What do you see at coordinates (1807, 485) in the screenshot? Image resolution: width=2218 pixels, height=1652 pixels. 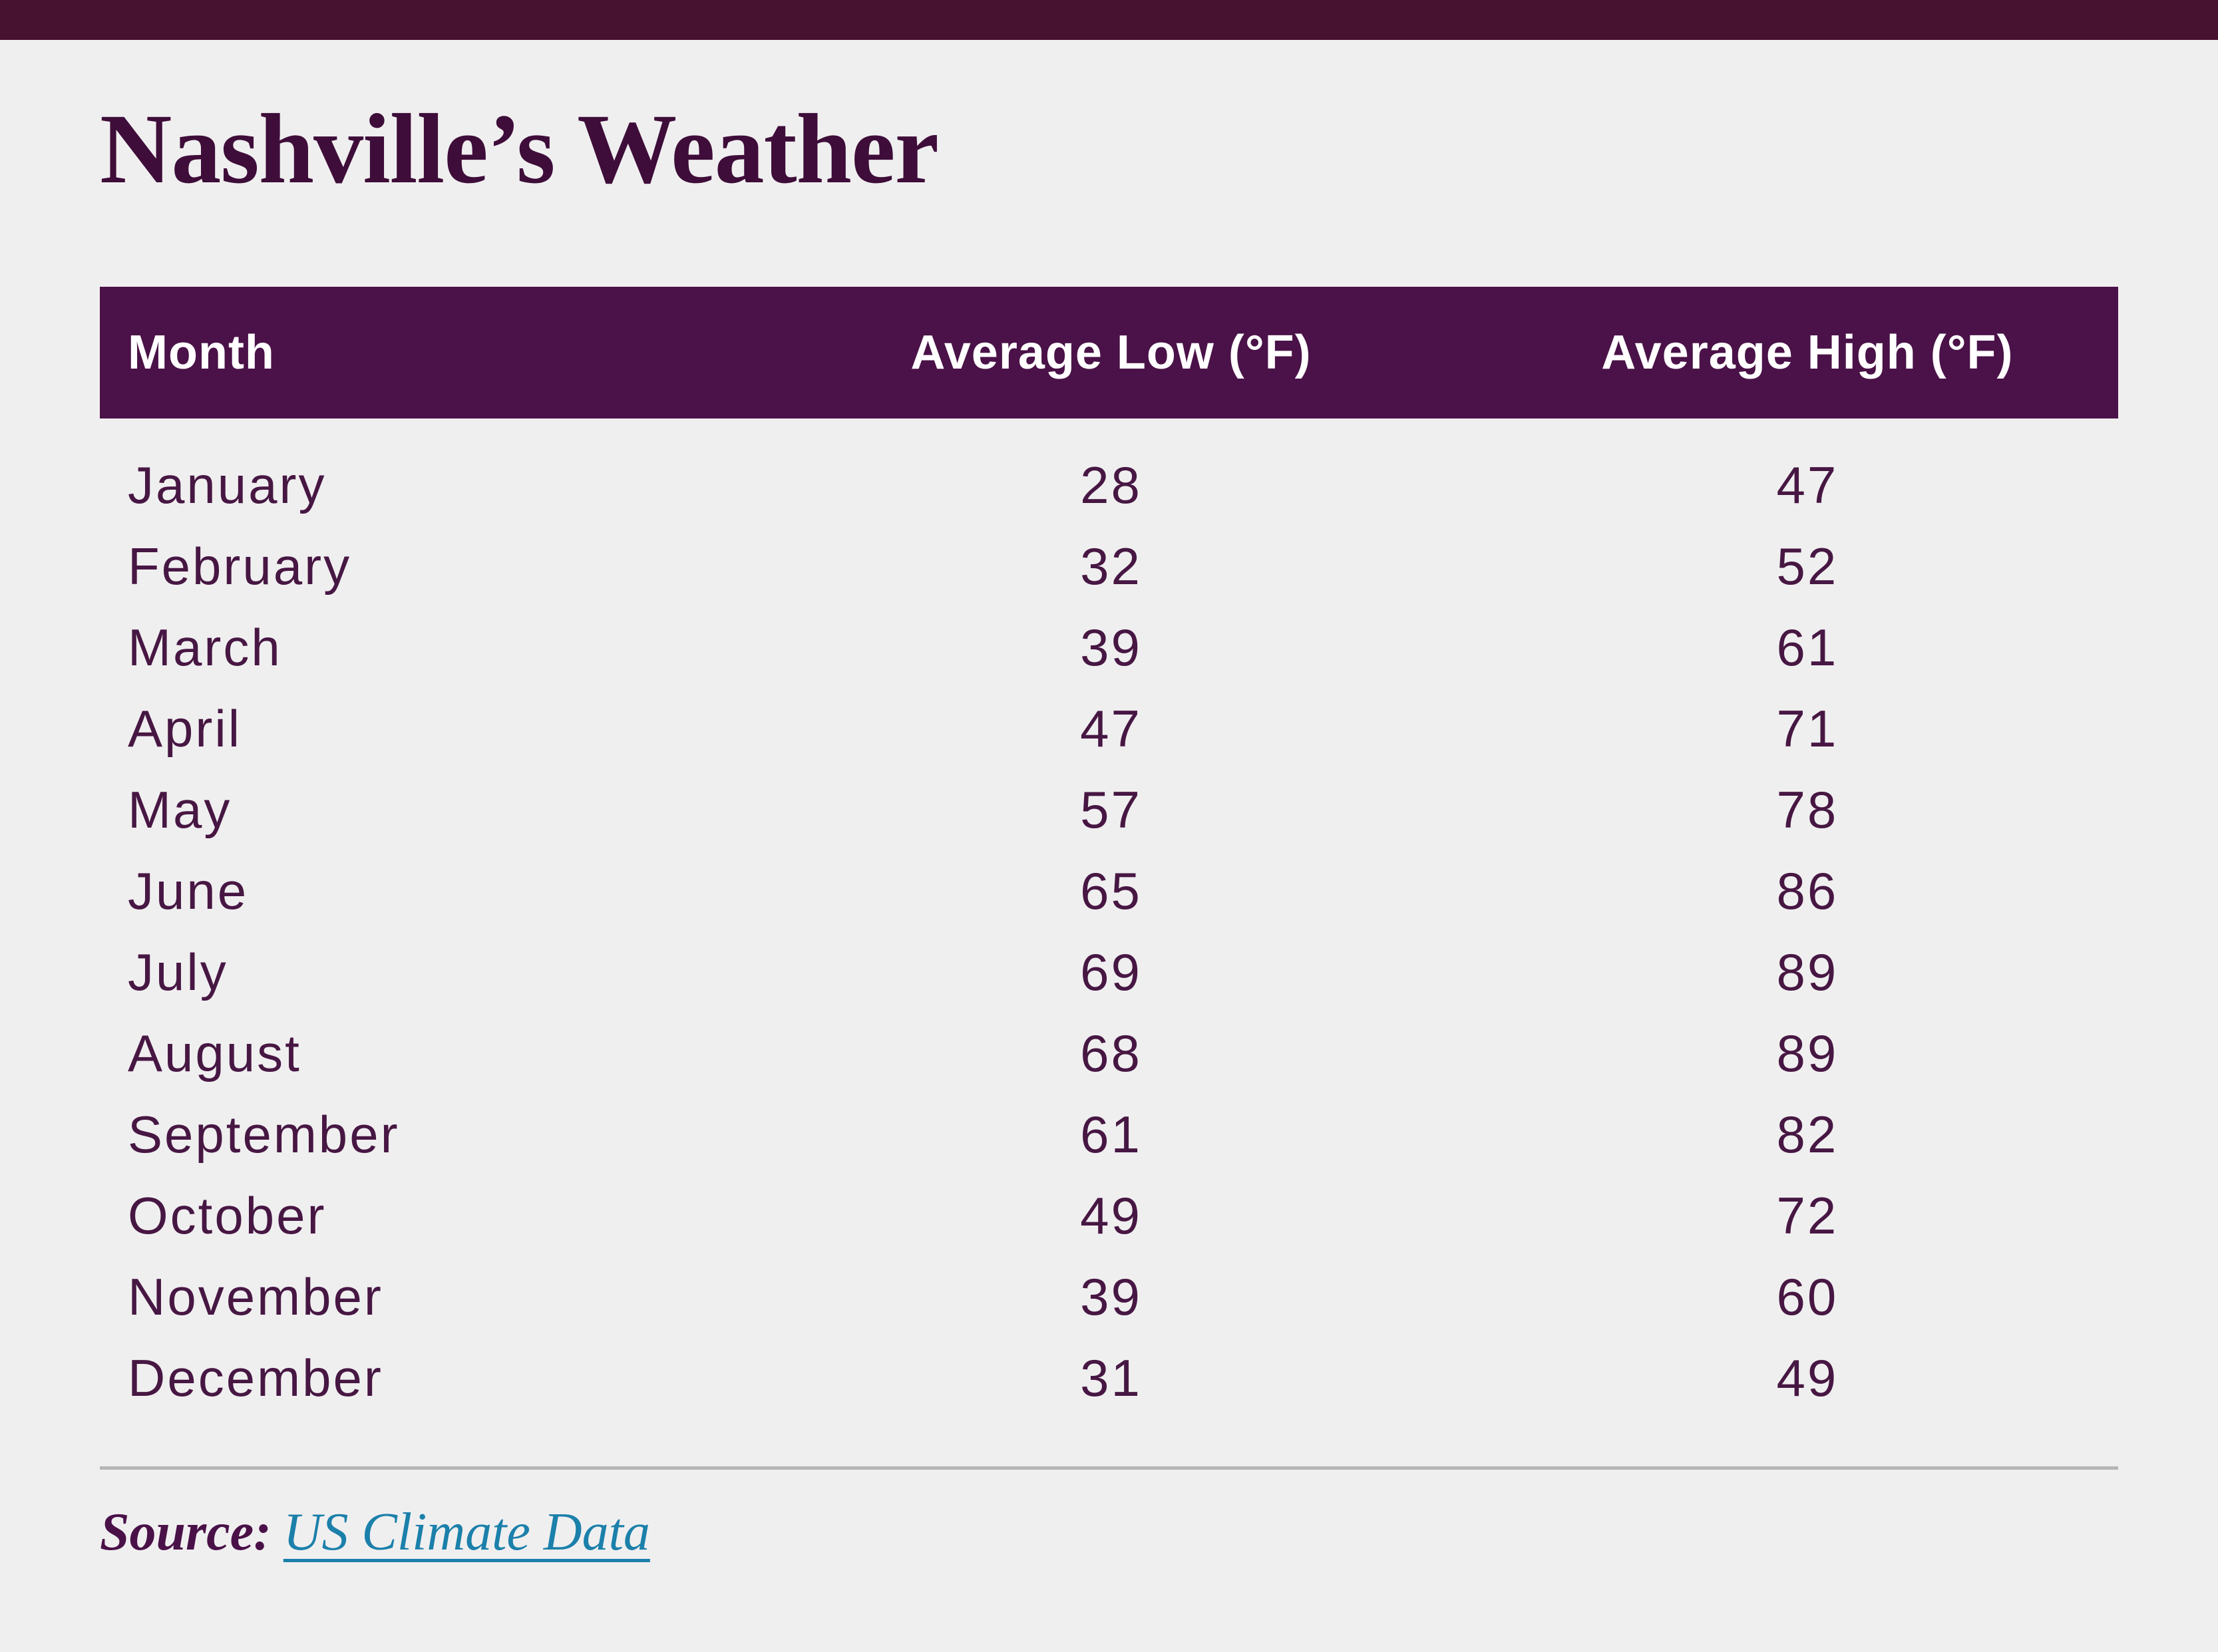 I see `high-cell: 47` at bounding box center [1807, 485].